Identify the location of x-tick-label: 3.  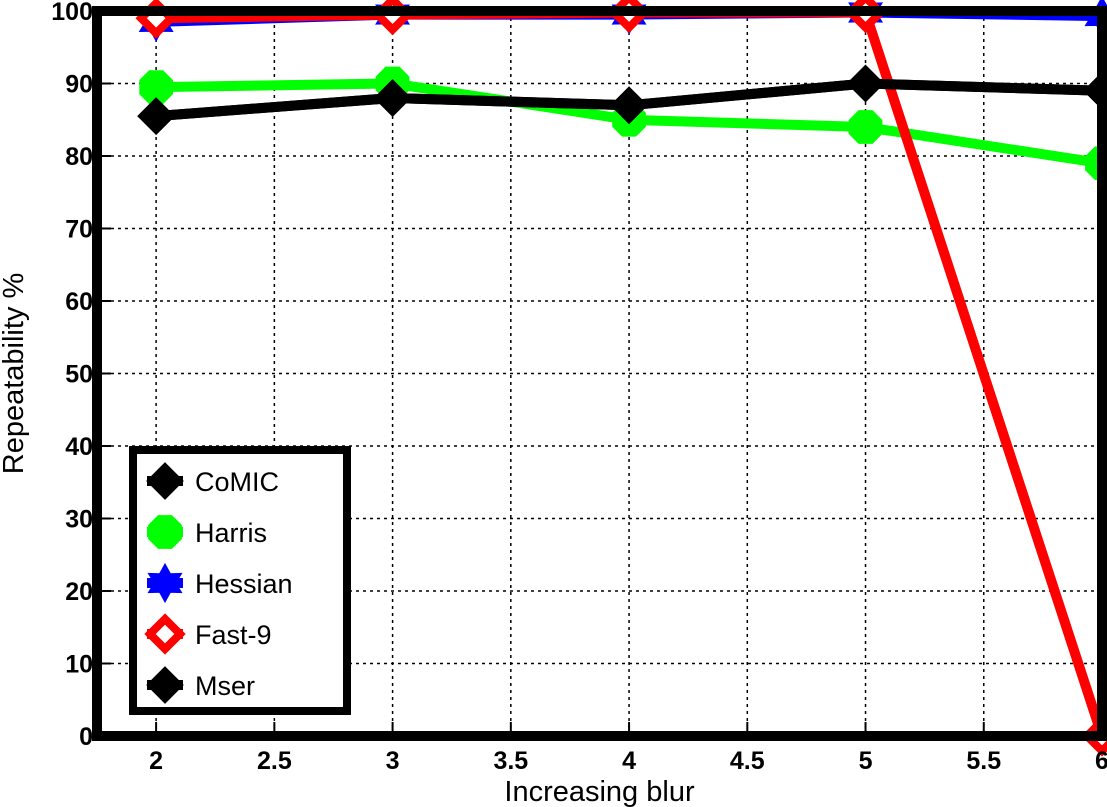
(393, 761).